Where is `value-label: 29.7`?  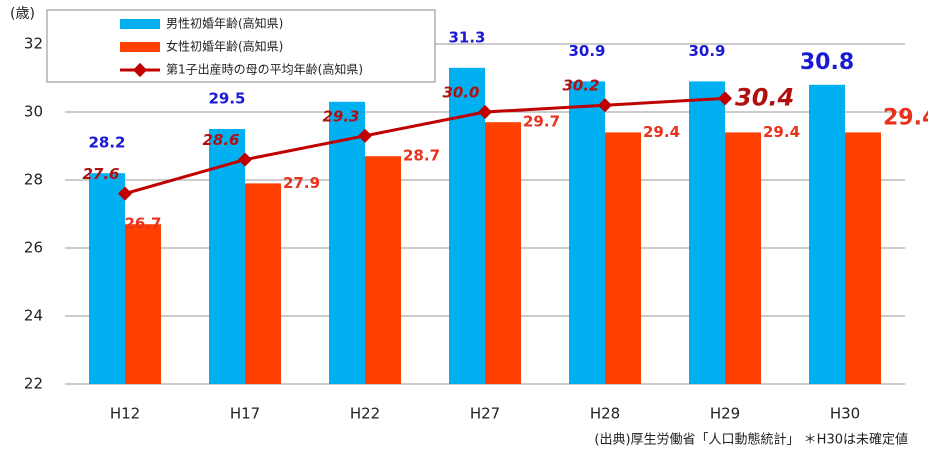 value-label: 29.7 is located at coordinates (541, 122).